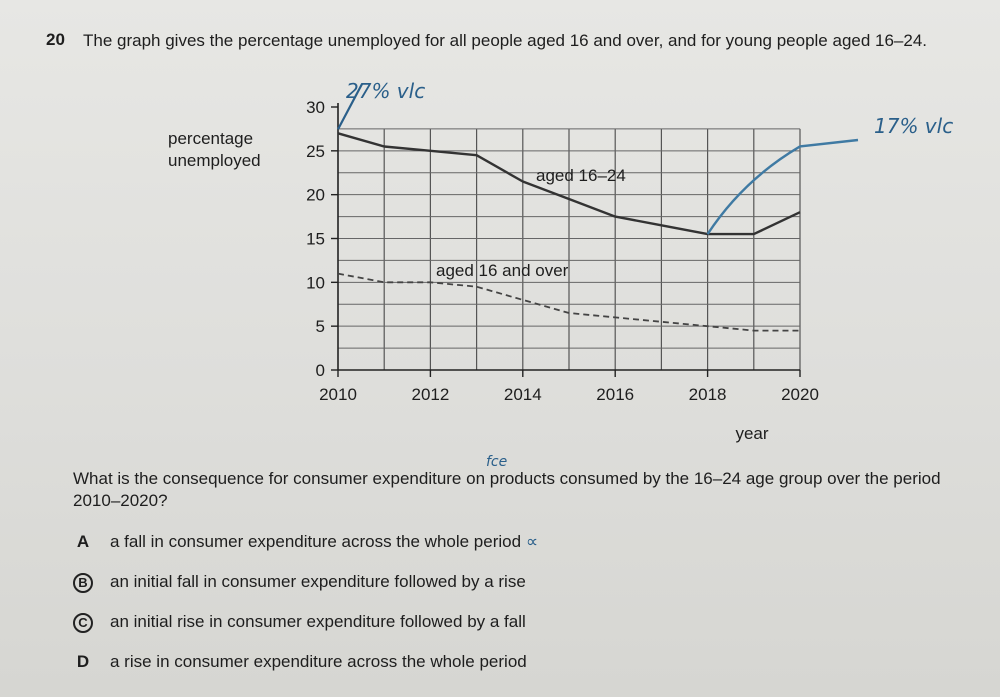  Describe the element at coordinates (708, 394) in the screenshot. I see `x-tick-label: 2018` at that location.